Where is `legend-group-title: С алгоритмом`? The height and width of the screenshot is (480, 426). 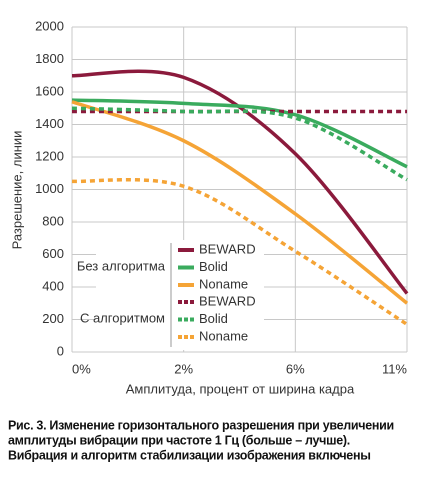 legend-group-title: С алгоритмом is located at coordinates (122, 317).